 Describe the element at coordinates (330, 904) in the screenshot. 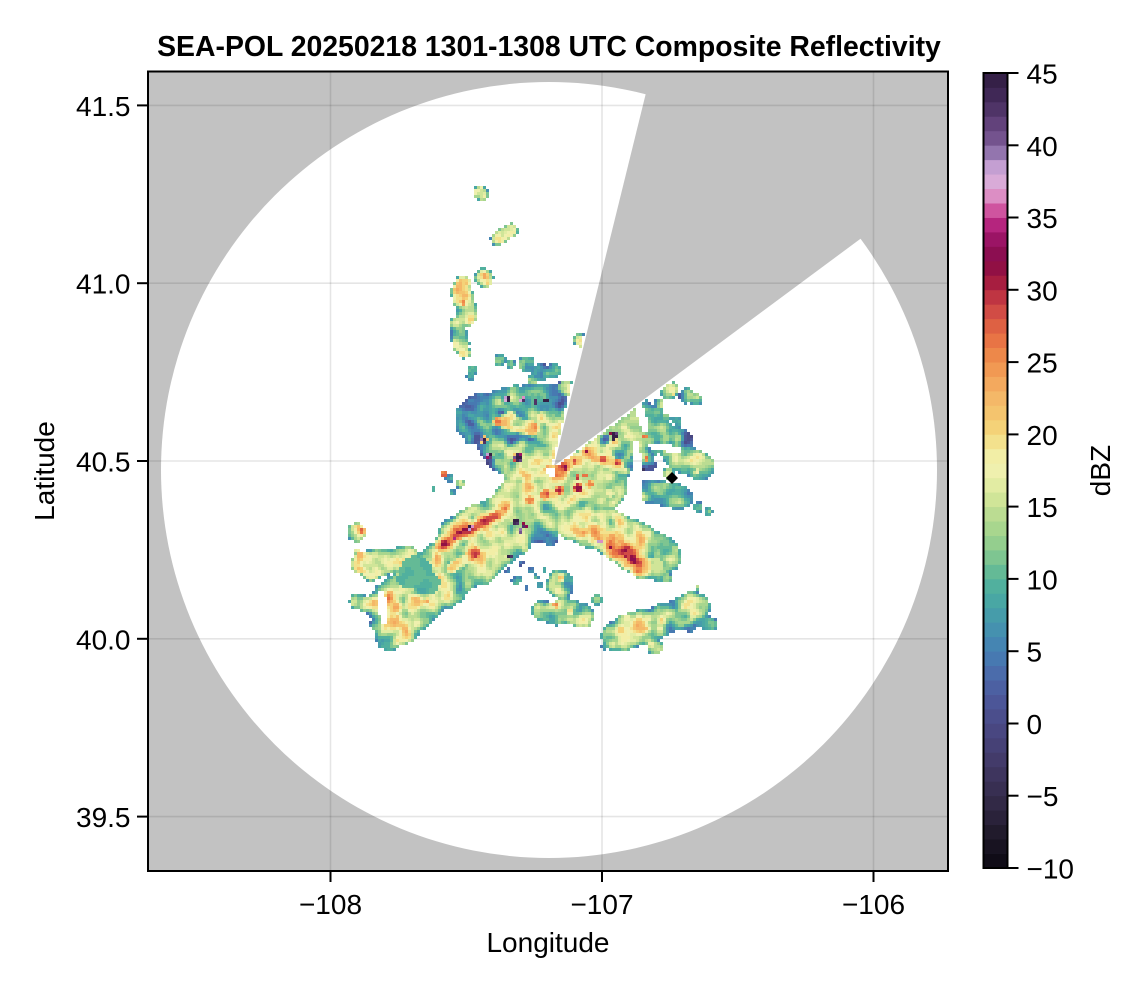

I see `svg-text: −108` at that location.